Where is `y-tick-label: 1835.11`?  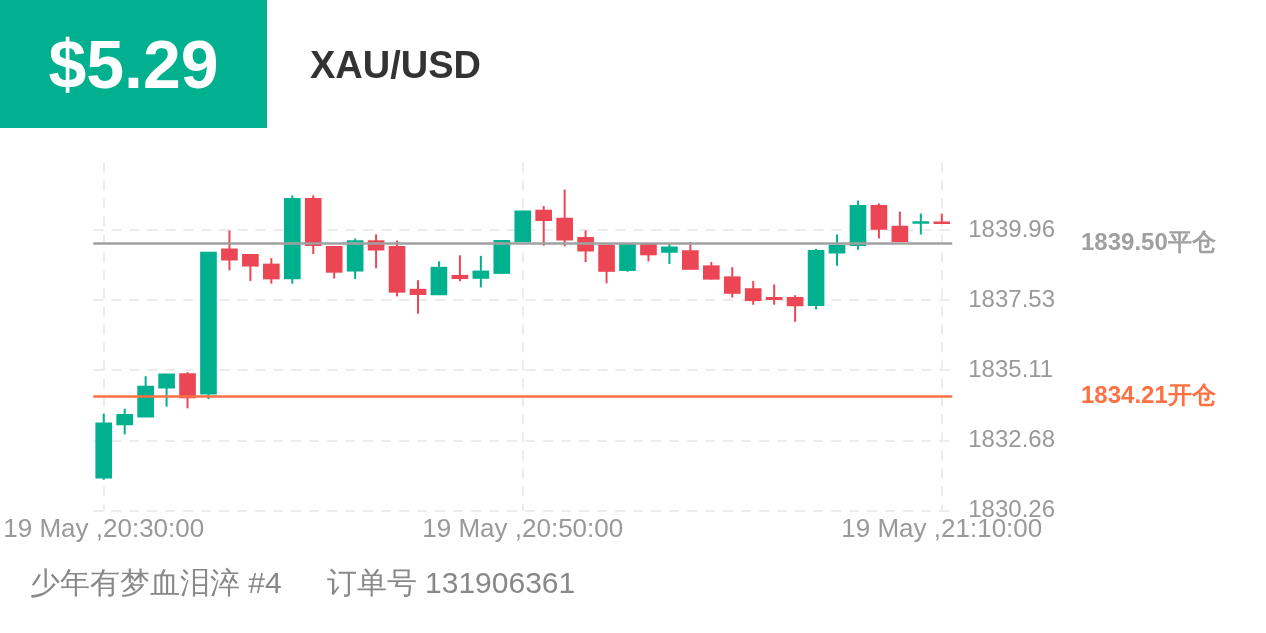 y-tick-label: 1835.11 is located at coordinates (1011, 369).